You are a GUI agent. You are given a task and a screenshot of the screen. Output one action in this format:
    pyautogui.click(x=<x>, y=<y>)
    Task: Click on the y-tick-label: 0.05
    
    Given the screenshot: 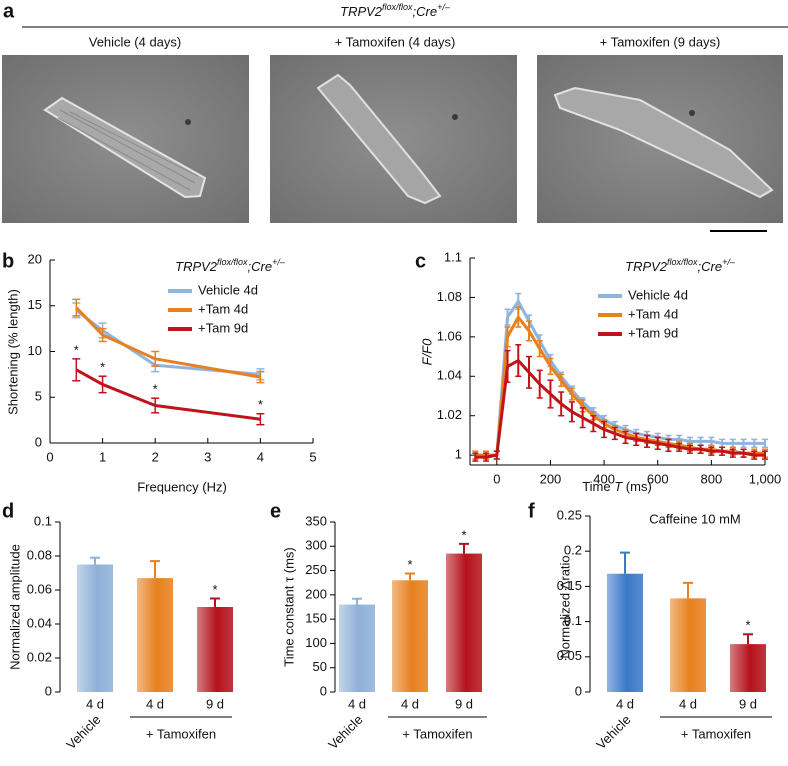 What is the action you would take?
    pyautogui.click(x=569, y=655)
    